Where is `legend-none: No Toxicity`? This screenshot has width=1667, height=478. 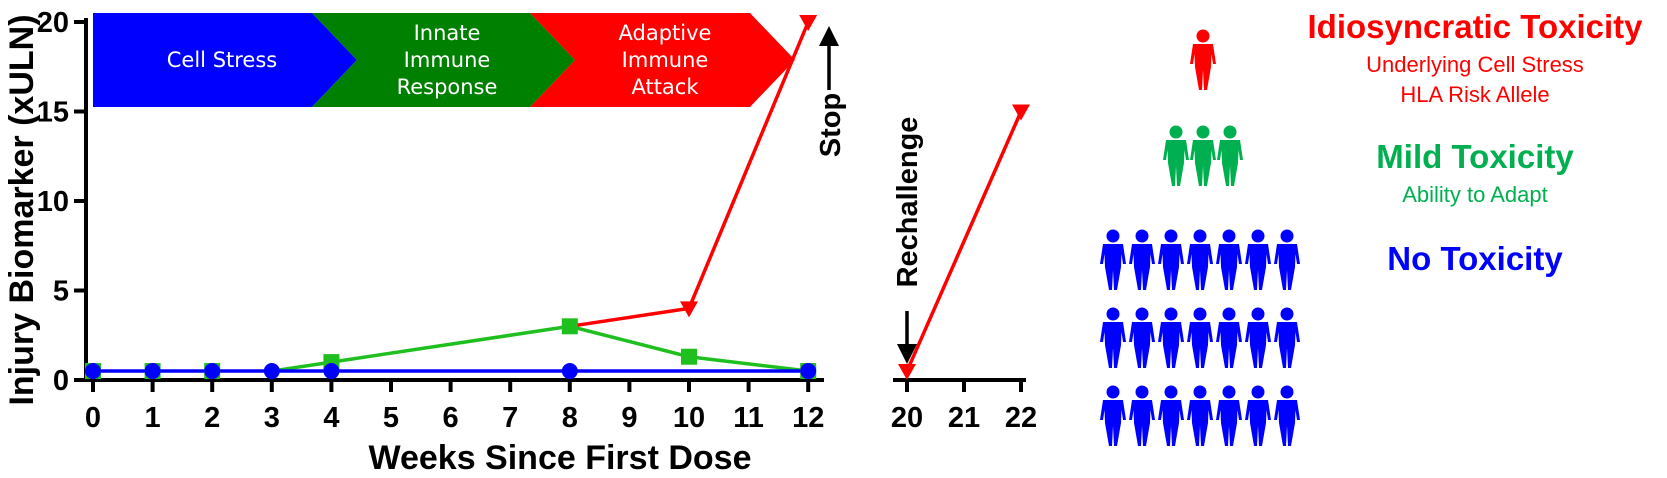 legend-none: No Toxicity is located at coordinates (1475, 258).